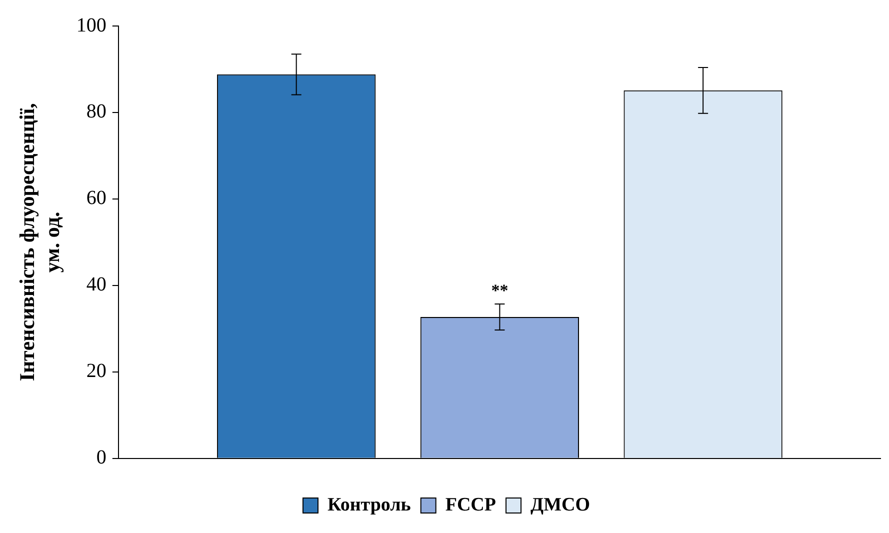 The width and height of the screenshot is (889, 533). I want to click on y-tick-label: 100, so click(91, 25).